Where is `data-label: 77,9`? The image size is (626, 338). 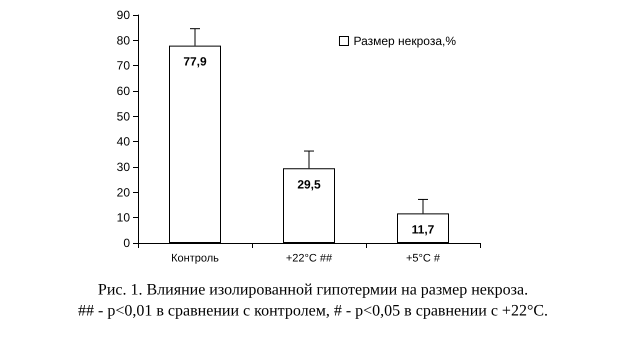
data-label: 77,9 is located at coordinates (195, 61).